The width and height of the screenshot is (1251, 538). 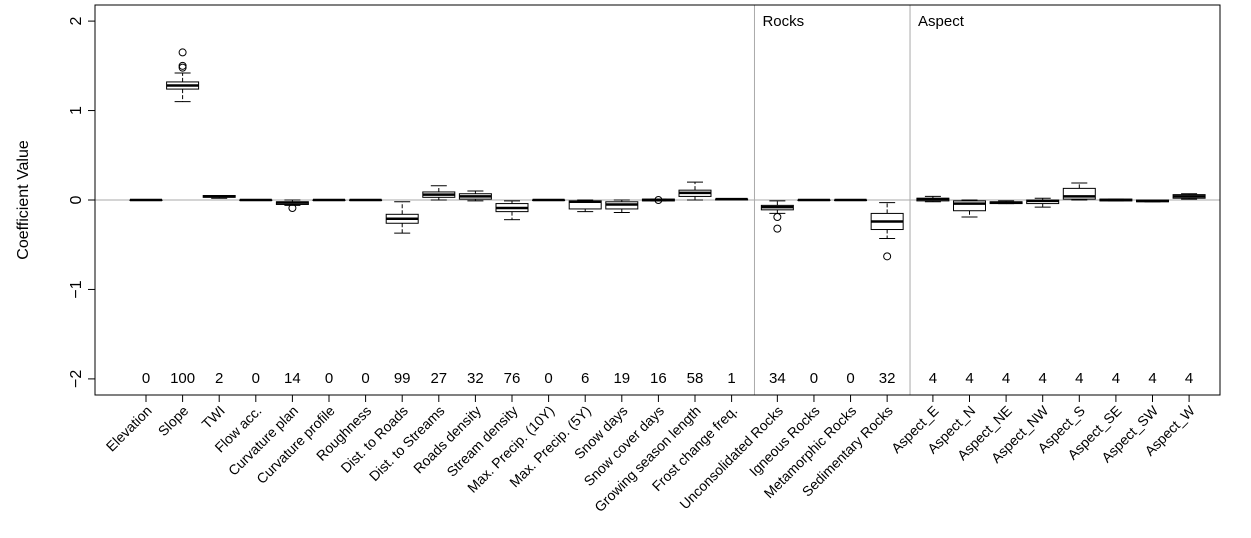 What do you see at coordinates (402, 378) in the screenshot?
I see `count-label: 99` at bounding box center [402, 378].